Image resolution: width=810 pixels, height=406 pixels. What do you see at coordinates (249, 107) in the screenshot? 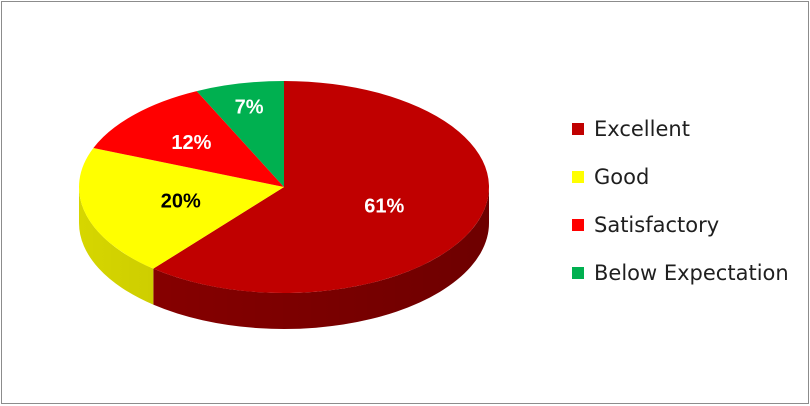
I see `pie-label-below-expectation: 7%` at bounding box center [249, 107].